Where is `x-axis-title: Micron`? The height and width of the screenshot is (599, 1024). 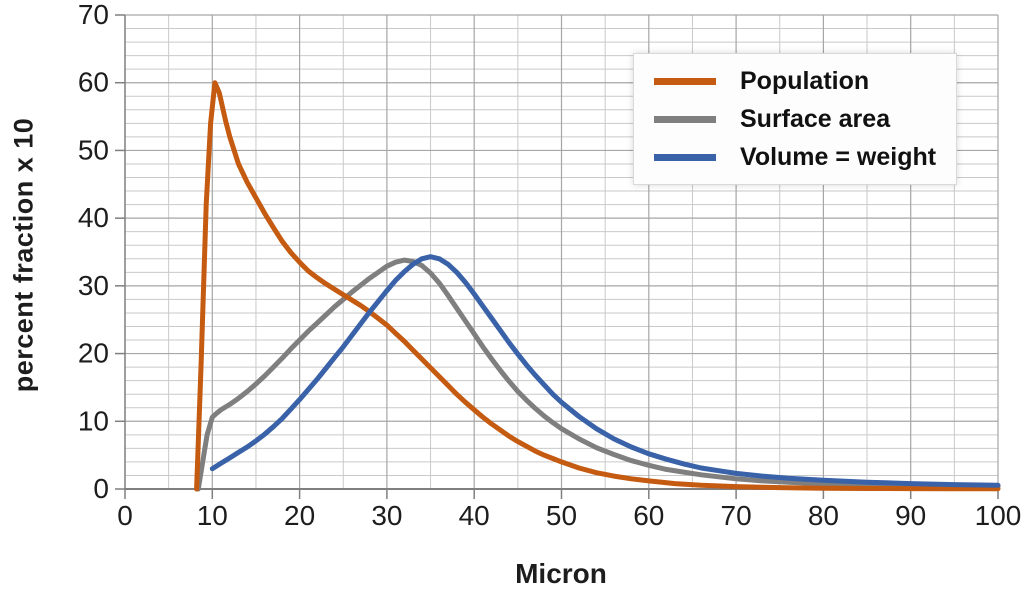
x-axis-title: Micron is located at coordinates (561, 573).